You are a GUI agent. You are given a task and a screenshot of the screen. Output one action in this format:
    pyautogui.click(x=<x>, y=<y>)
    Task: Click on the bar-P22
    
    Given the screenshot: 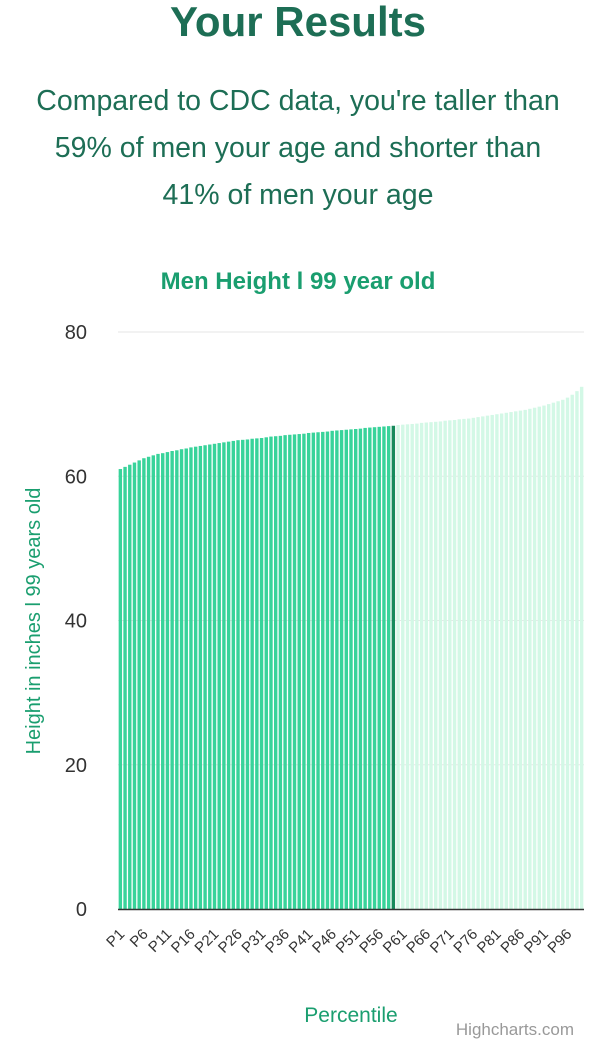 What is the action you would take?
    pyautogui.click(x=219, y=676)
    